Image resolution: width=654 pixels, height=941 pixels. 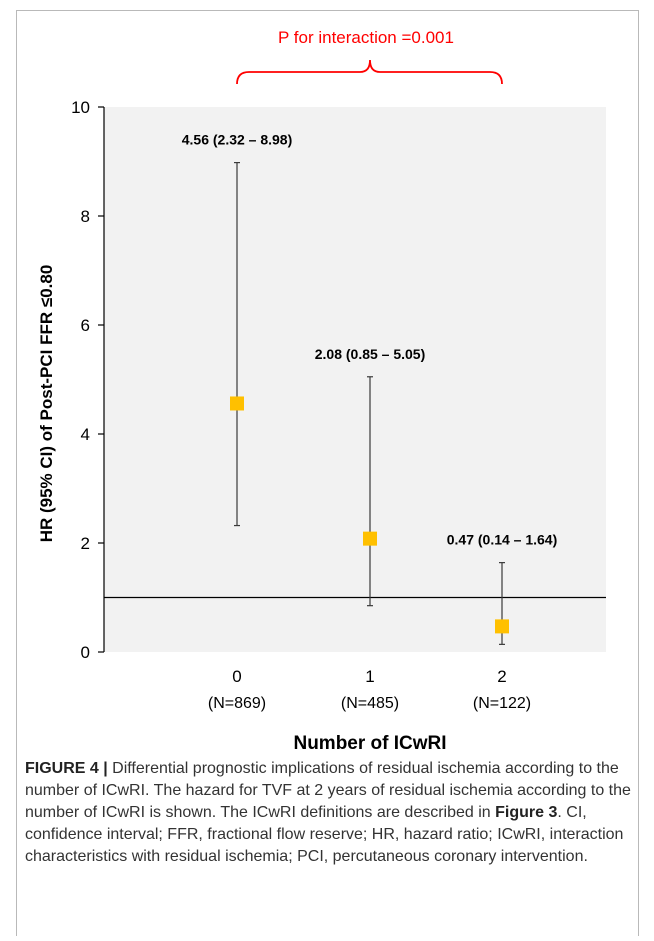 I want to click on point-label: 2.08 (0.85 – 5.05), so click(x=370, y=354).